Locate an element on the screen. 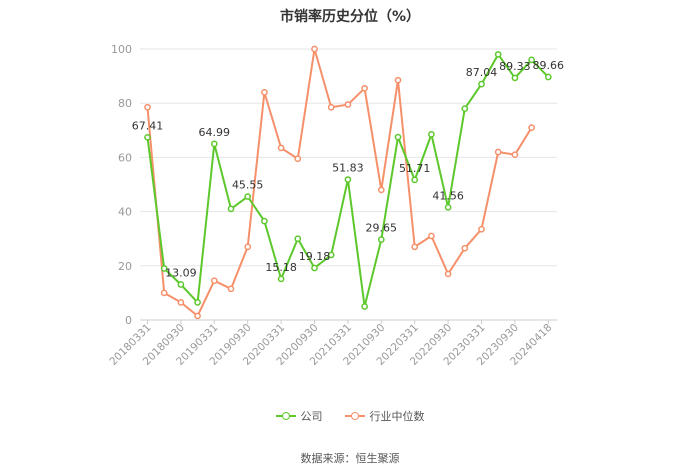 This screenshot has height=474, width=700. data-label: 89.33 is located at coordinates (515, 66).